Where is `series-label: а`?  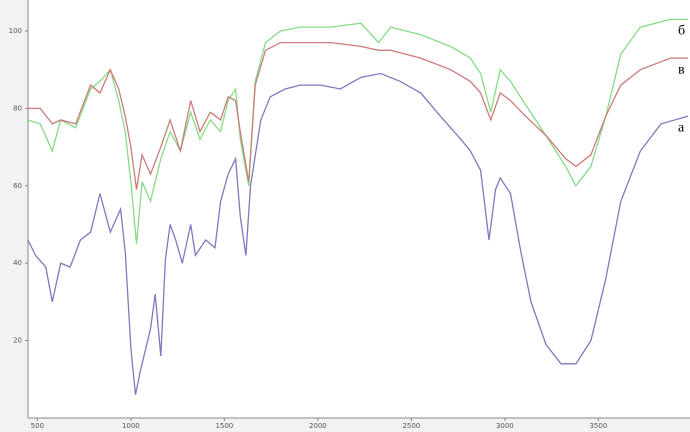 series-label: а is located at coordinates (681, 127).